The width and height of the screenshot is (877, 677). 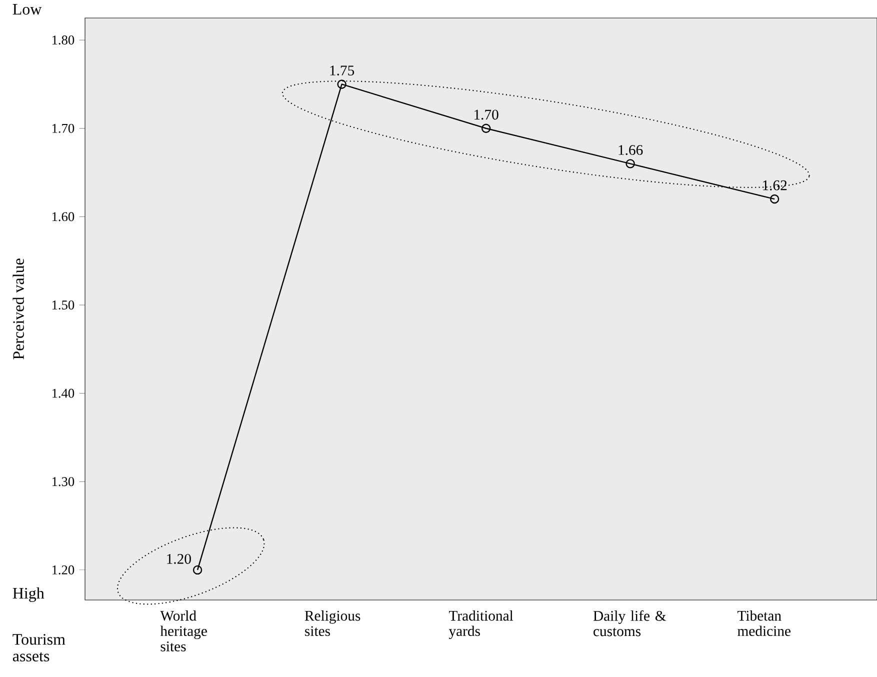 What do you see at coordinates (486, 115) in the screenshot?
I see `data-label: 1.70` at bounding box center [486, 115].